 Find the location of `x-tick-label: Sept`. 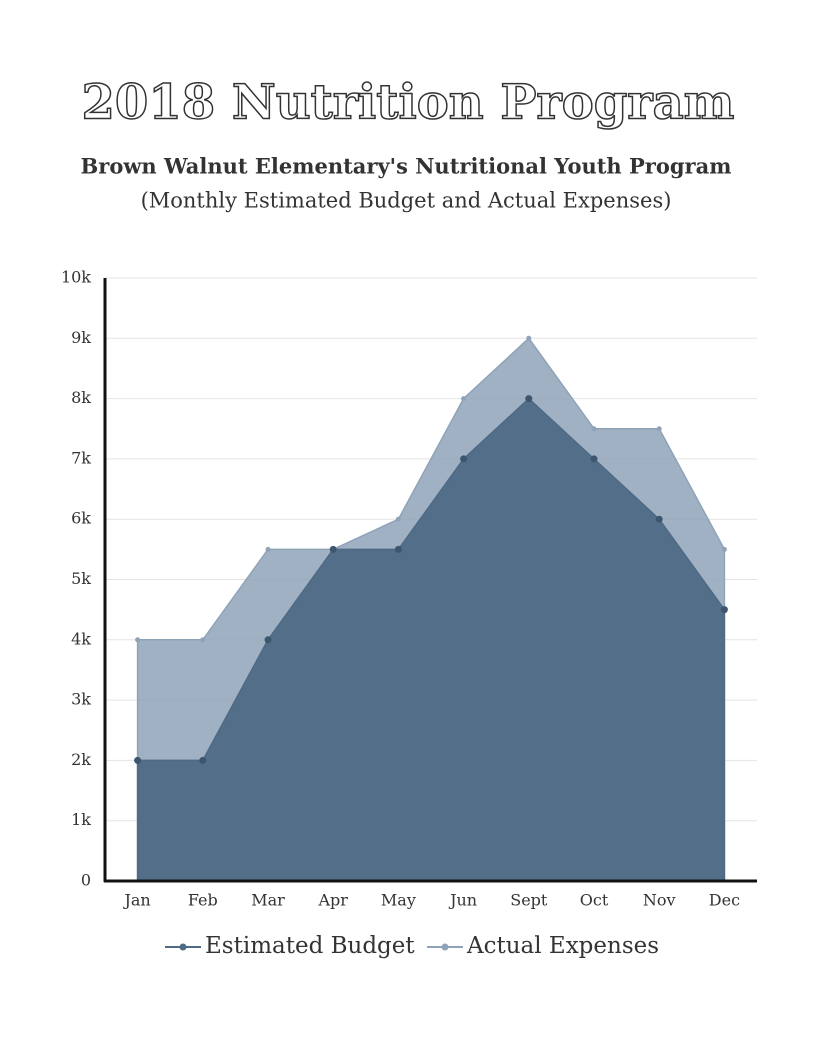

x-tick-label: Sept is located at coordinates (529, 900).